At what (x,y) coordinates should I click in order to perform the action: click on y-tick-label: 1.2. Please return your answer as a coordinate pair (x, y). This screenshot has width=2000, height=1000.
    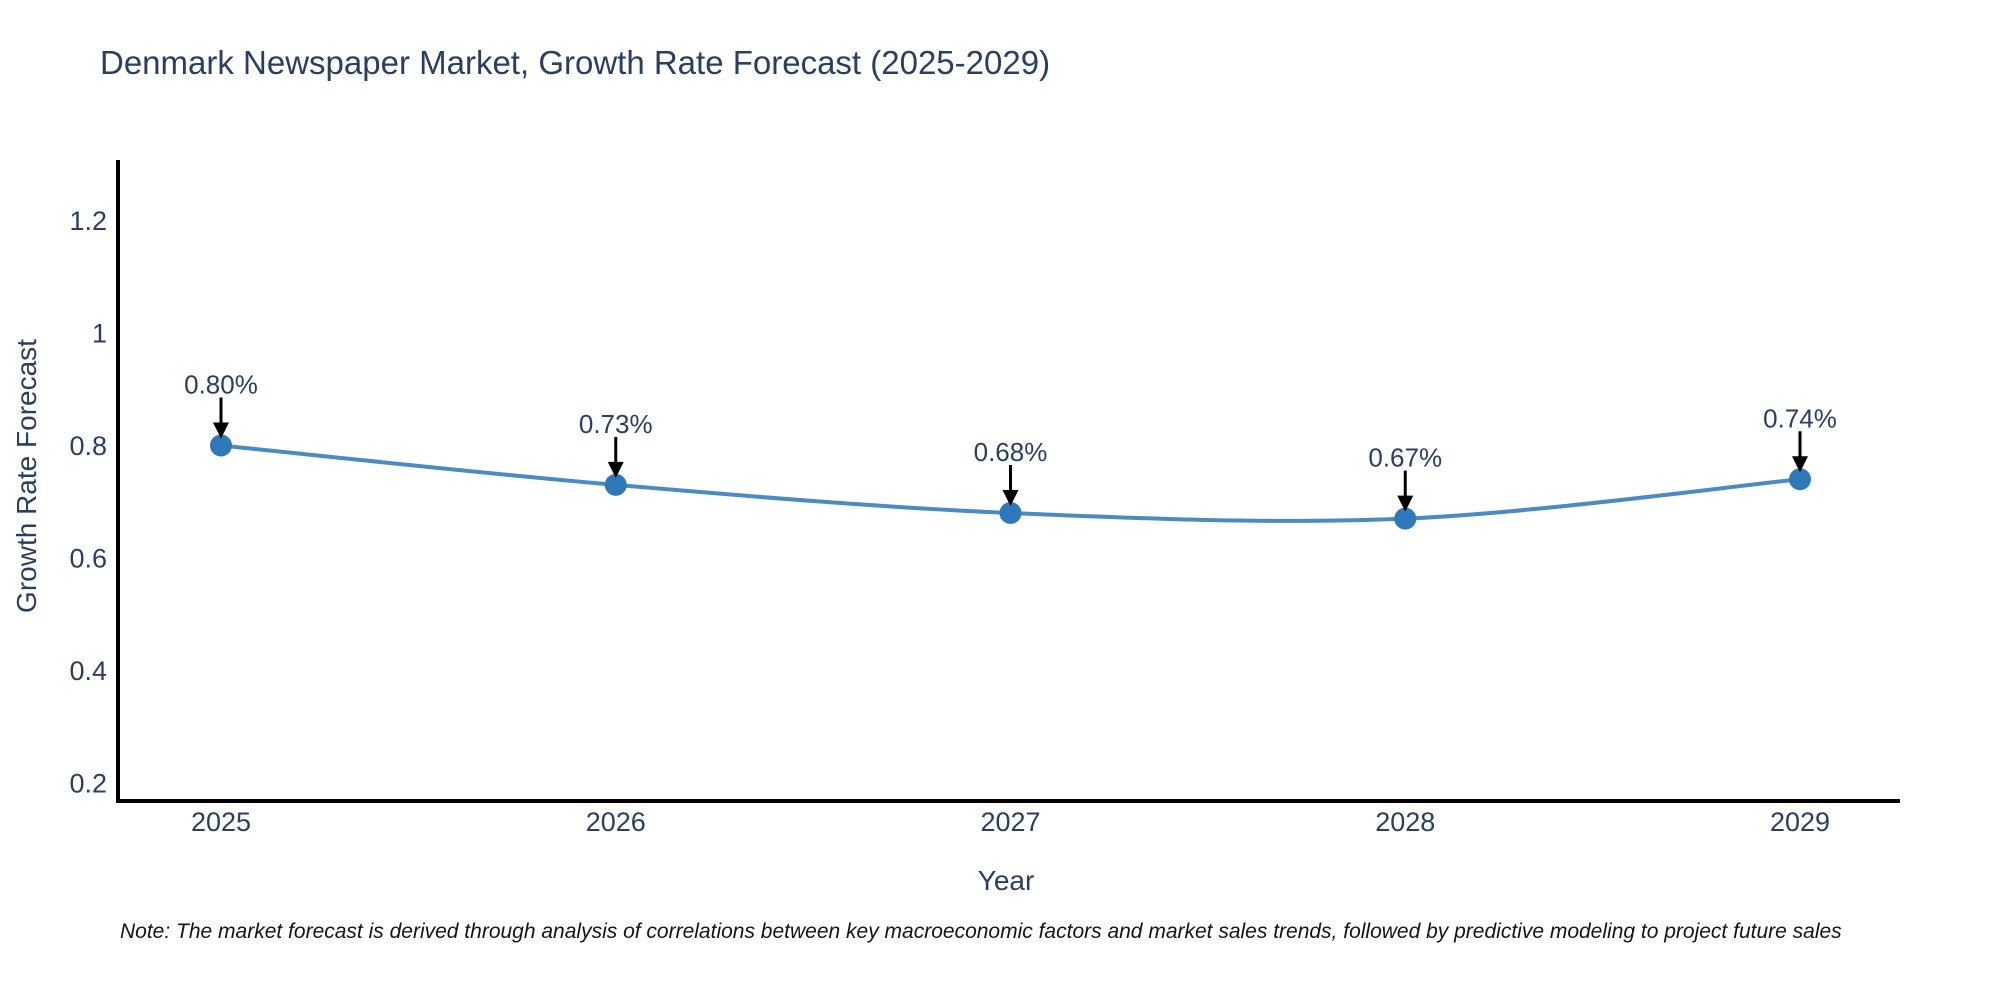
    Looking at the image, I should click on (88, 221).